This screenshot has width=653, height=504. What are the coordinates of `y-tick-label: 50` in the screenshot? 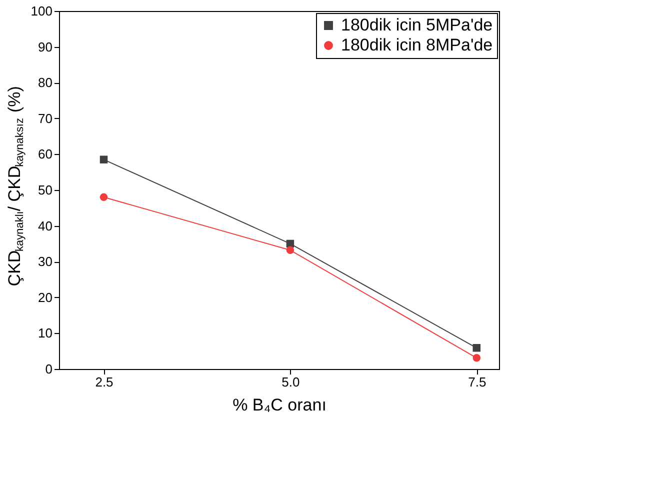 It's located at (45, 190).